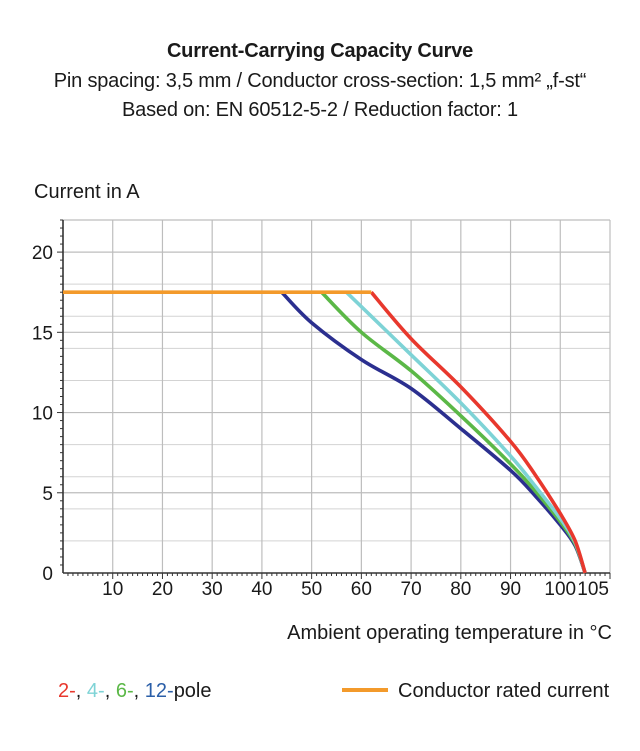  I want to click on legend-pole-6: 6-, so click(124, 691).